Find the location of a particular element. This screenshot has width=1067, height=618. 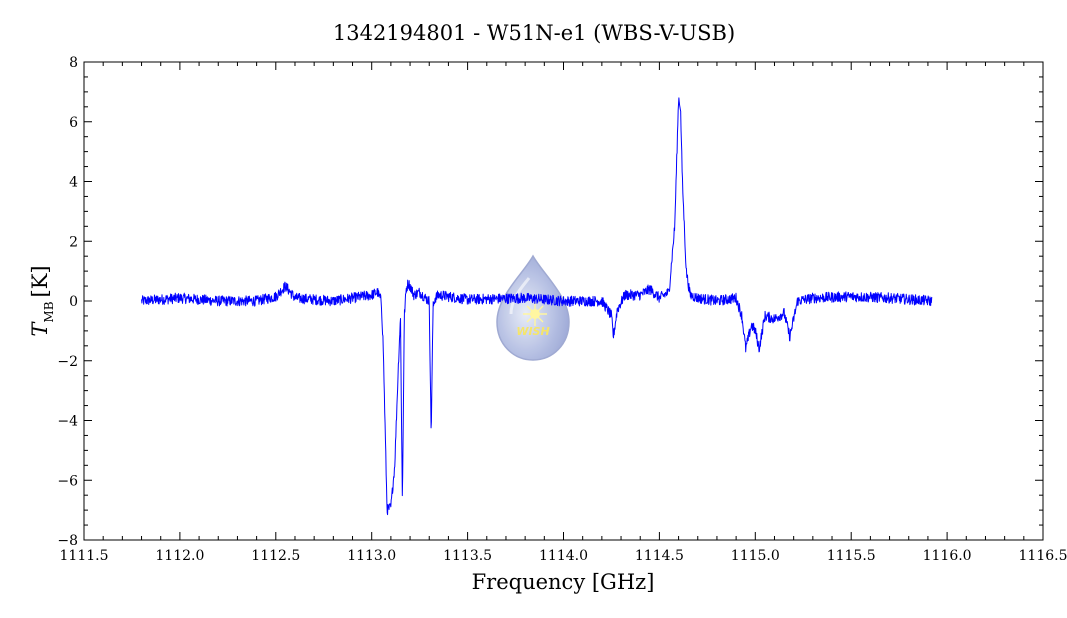

y-tick-label: −6 is located at coordinates (67, 481).